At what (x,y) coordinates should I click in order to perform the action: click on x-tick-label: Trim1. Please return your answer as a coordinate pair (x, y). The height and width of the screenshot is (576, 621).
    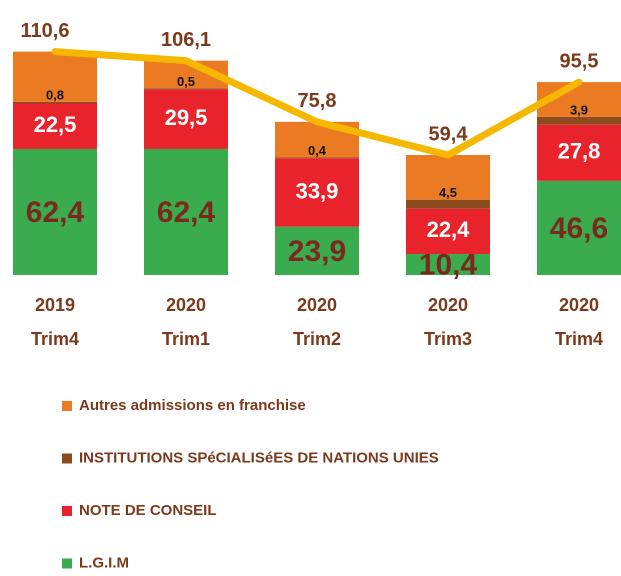
    Looking at the image, I should click on (186, 339).